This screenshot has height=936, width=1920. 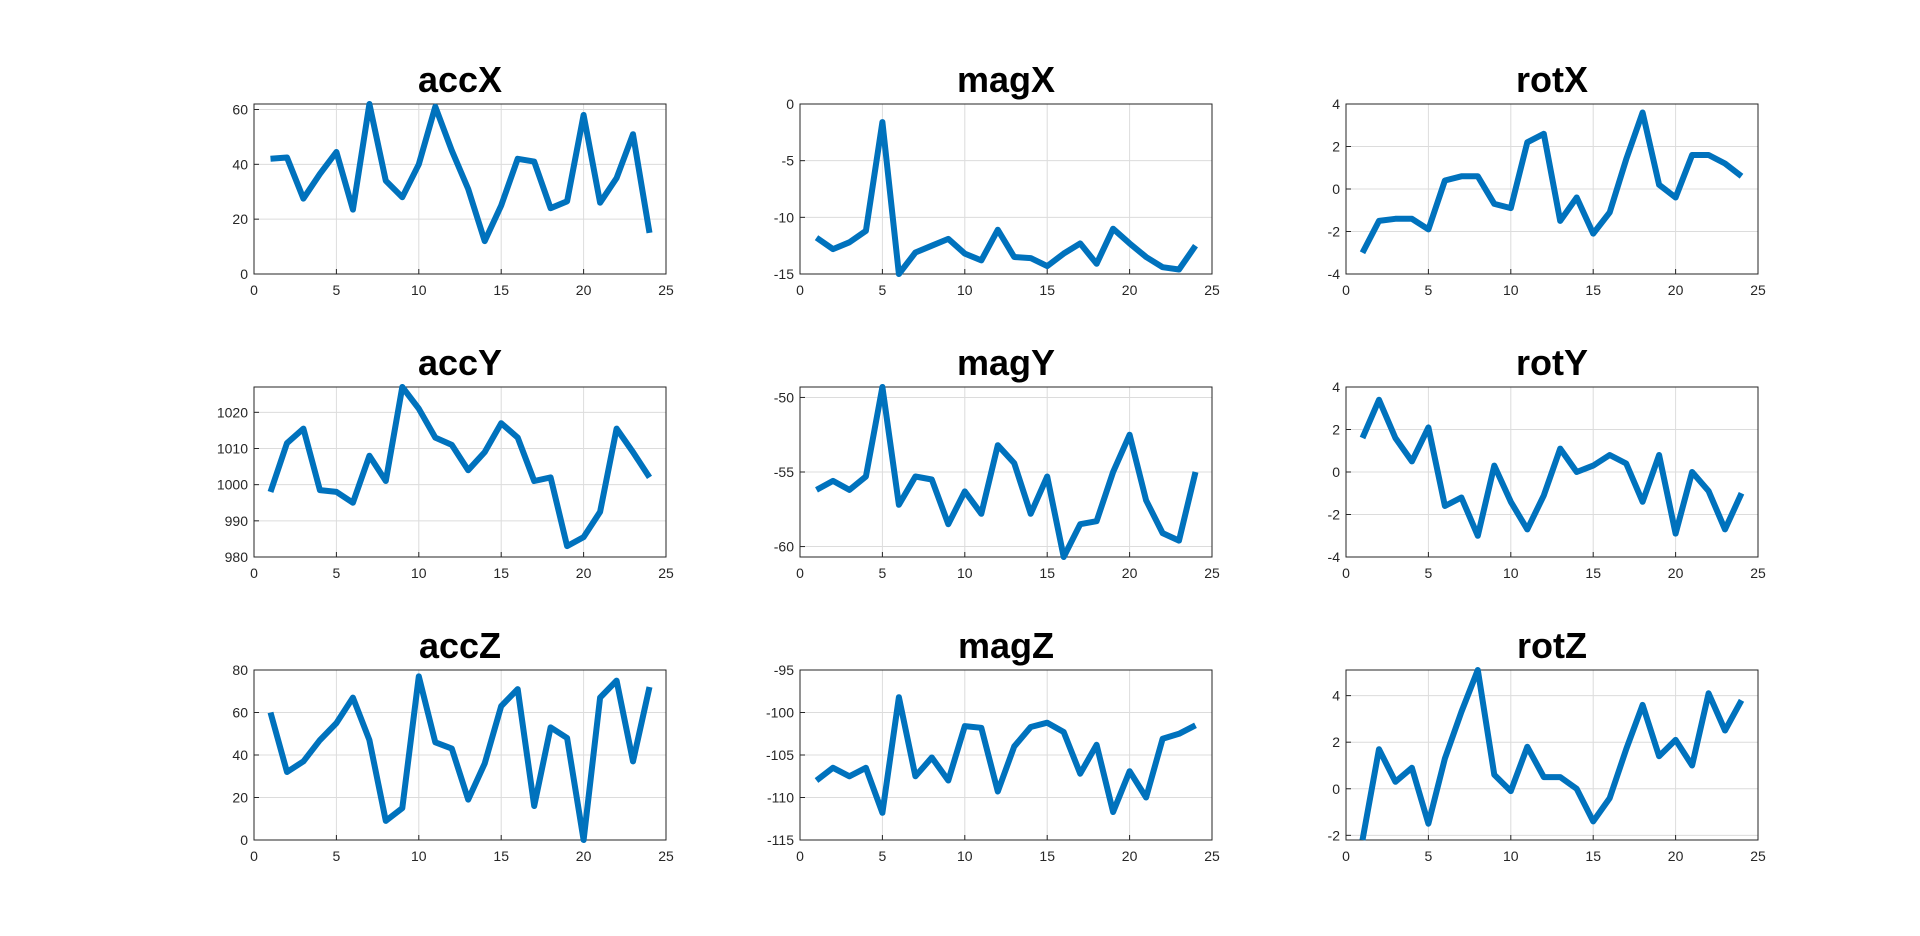 I want to click on subplot-accY: 0 5 10 15 20 25 980 990 1000 1010 1020 accY, so click(x=445, y=461).